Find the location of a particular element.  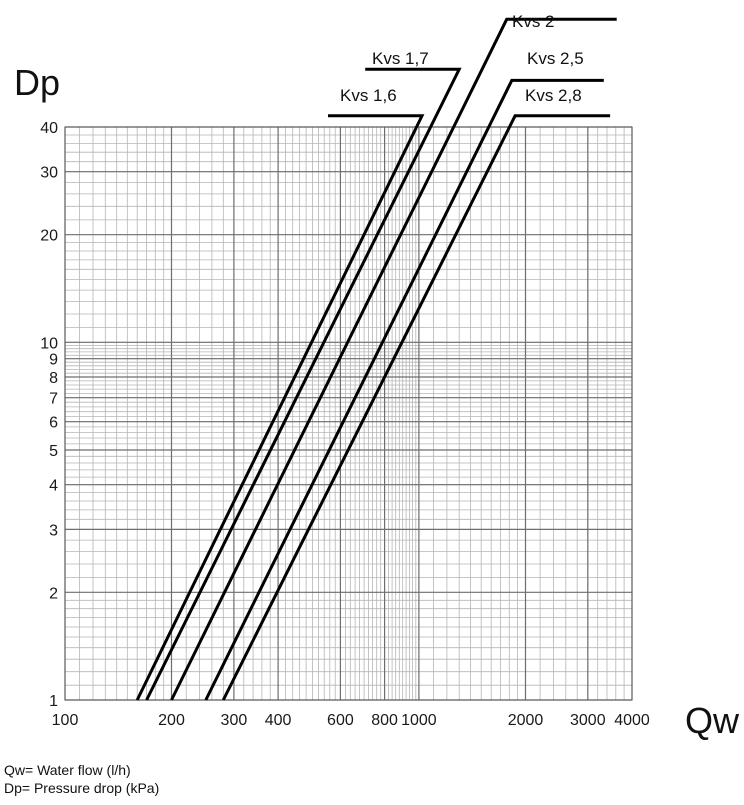

y-tick-label: 20 is located at coordinates (49, 236).